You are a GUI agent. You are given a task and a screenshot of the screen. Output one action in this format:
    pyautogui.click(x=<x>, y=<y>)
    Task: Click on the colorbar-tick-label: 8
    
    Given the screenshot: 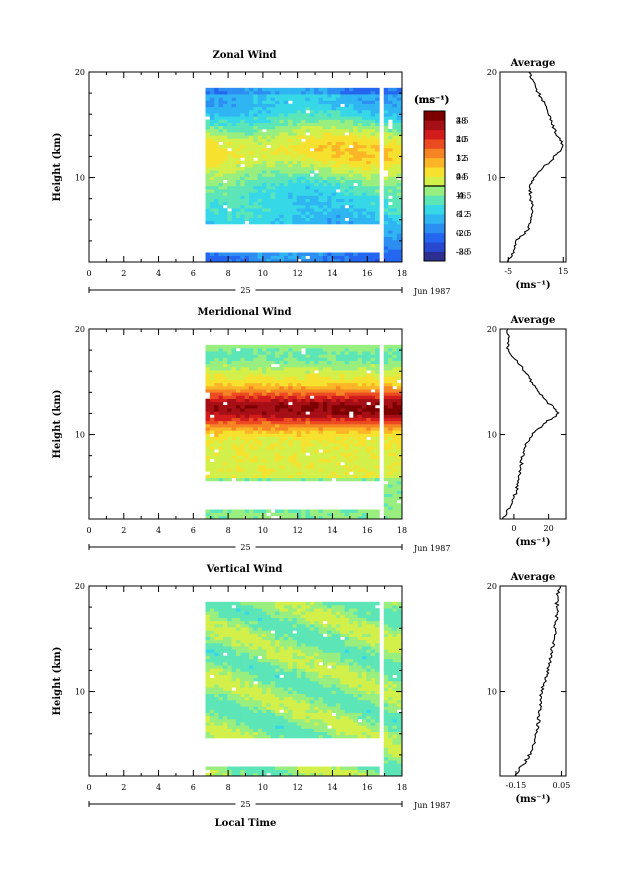 What is the action you would take?
    pyautogui.click(x=458, y=214)
    